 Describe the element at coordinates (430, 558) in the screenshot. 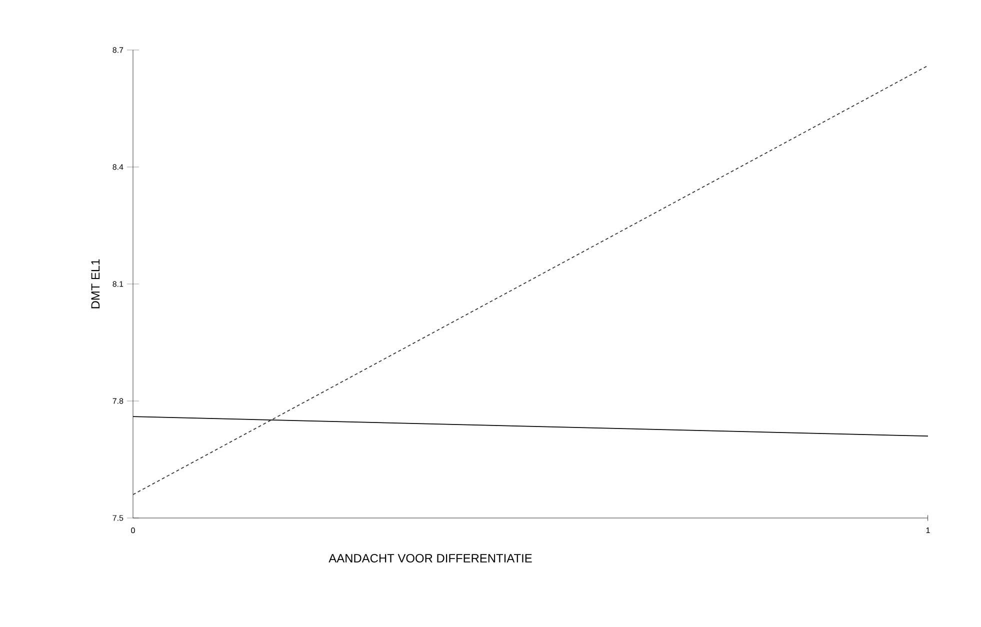

I see `x-axis-title: AANDACHT VOOR DIFFERENTIATIE` at that location.